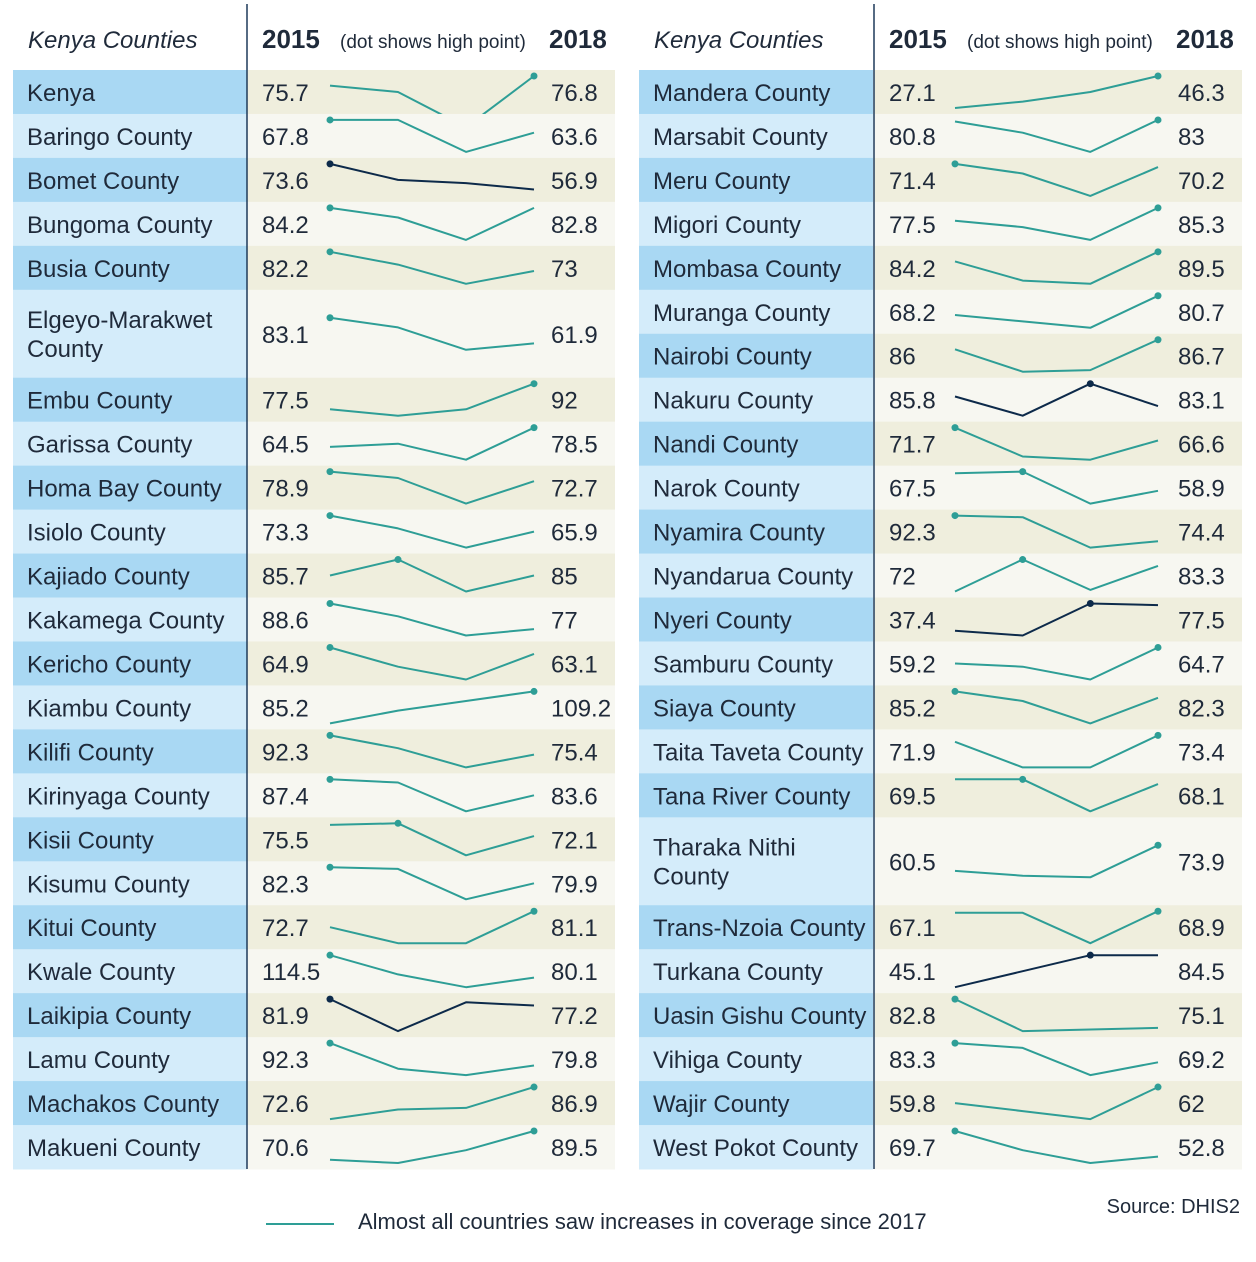 This screenshot has width=1256, height=1262. I want to click on county-name: Mandera County, so click(741, 93).